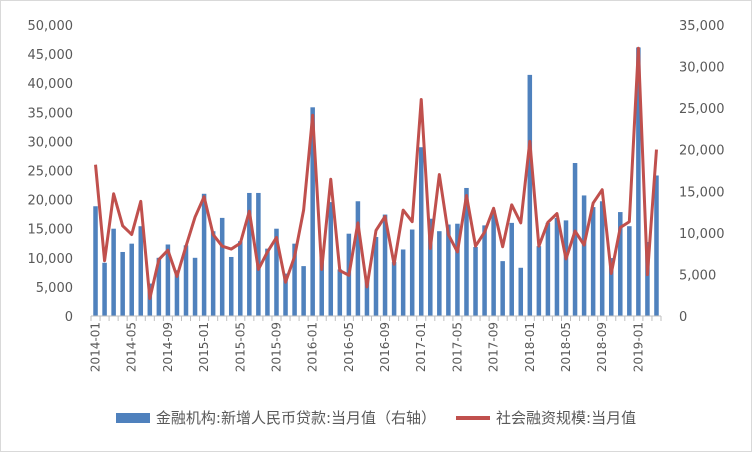 The image size is (752, 452). I want to click on left-y-tick-label: 45,000, so click(51, 55).